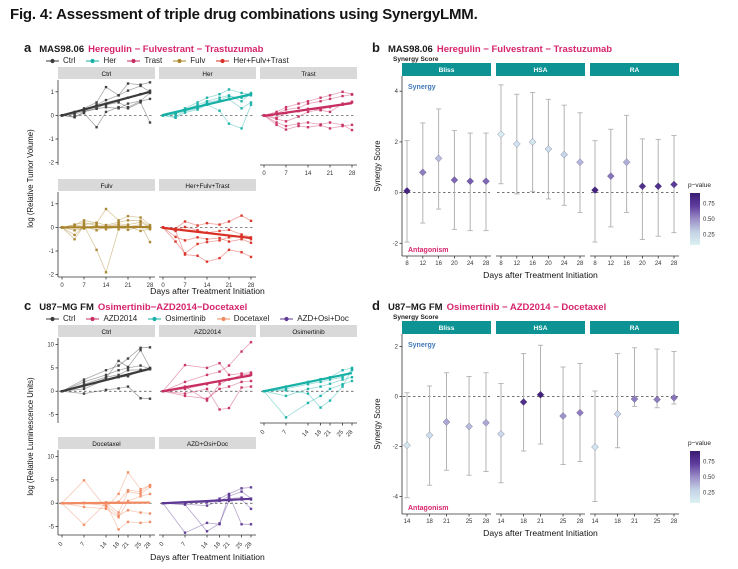 This screenshot has width=738, height=569. I want to click on svg-text: -2, so click(396, 244).